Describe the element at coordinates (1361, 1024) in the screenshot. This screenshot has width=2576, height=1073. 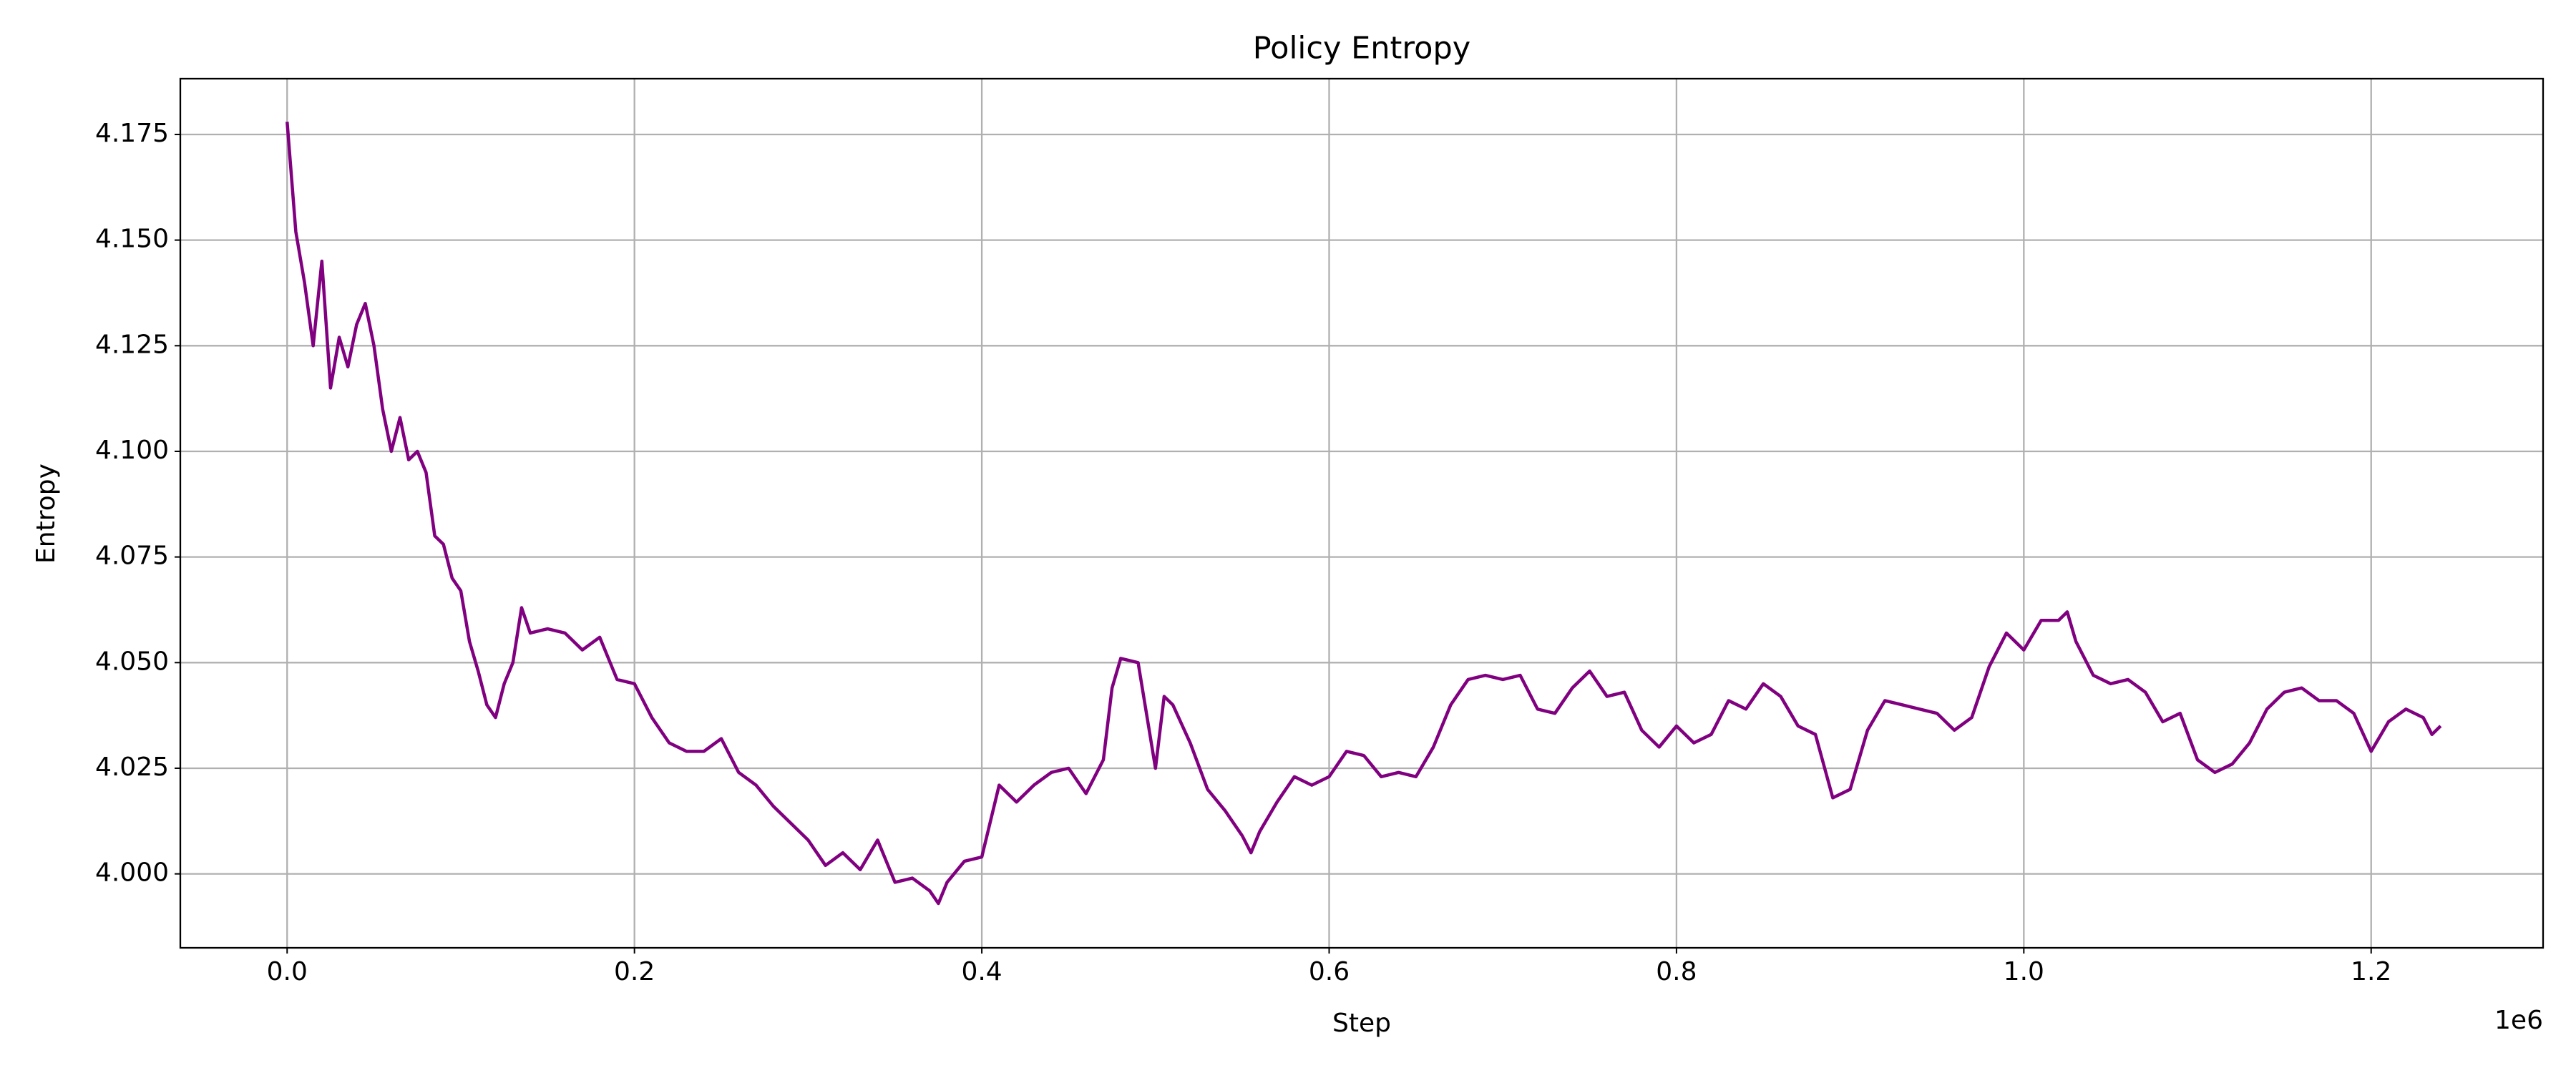
I see `x-axis-label: Step` at that location.